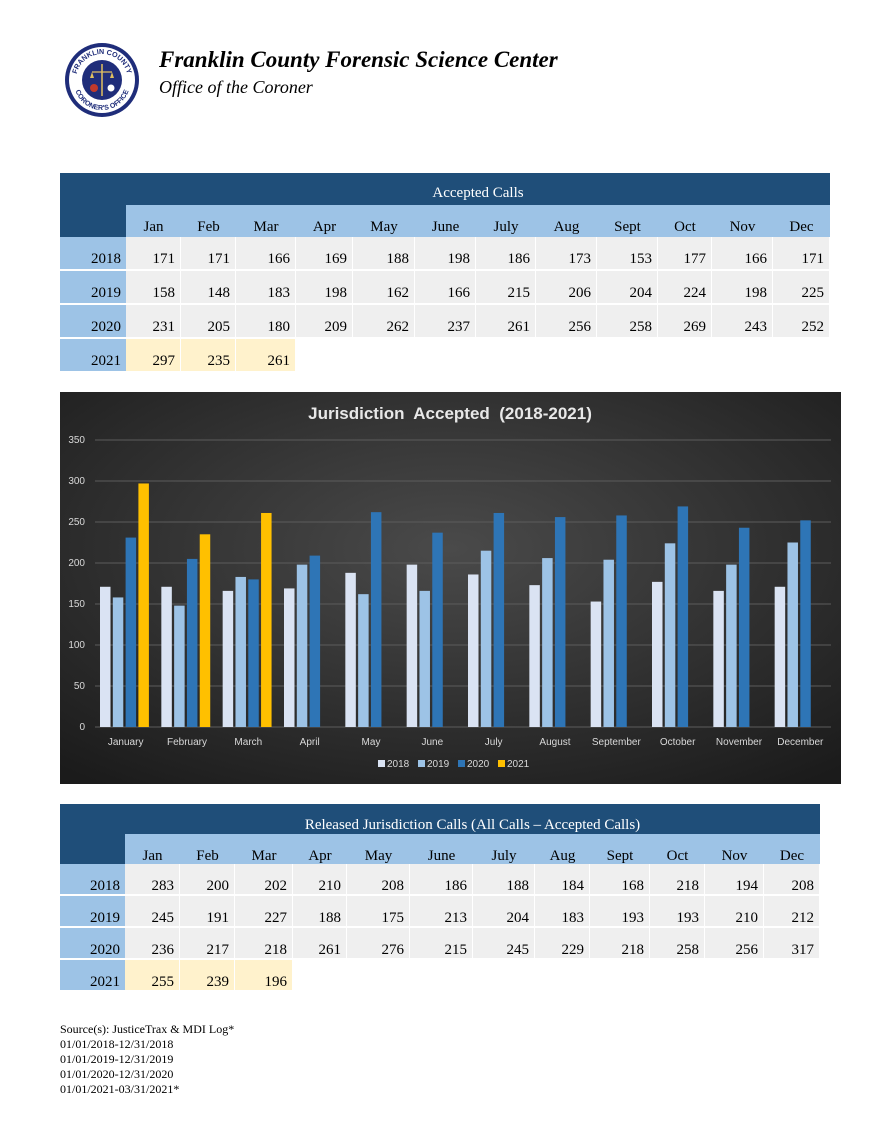 This screenshot has width=877, height=1141. What do you see at coordinates (264, 943) in the screenshot?
I see `value-cell: 218` at bounding box center [264, 943].